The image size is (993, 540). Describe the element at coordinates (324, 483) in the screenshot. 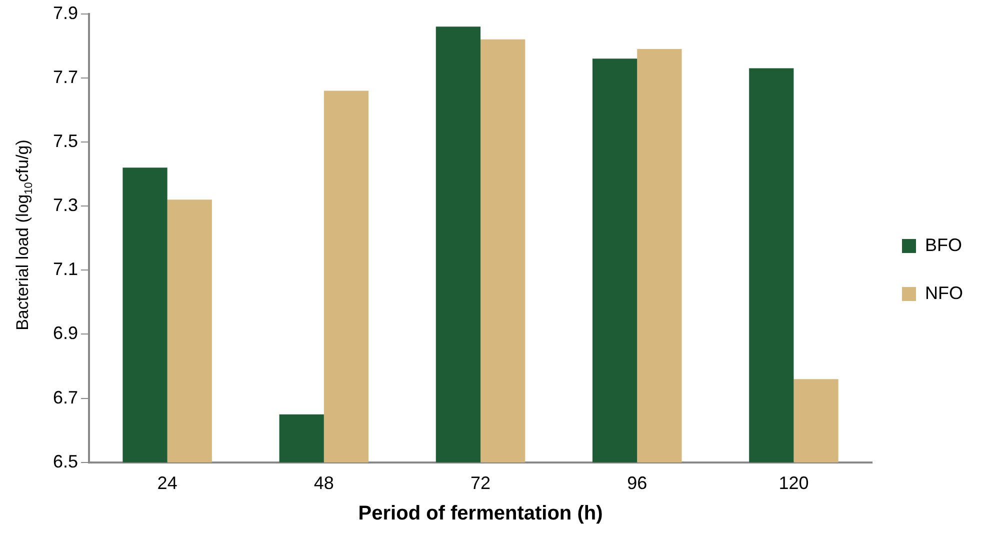

I see `x-tick-label: 48` at that location.